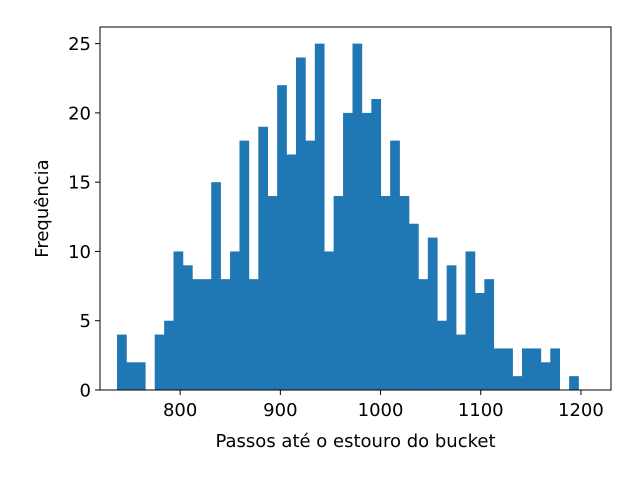  Describe the element at coordinates (481, 410) in the screenshot. I see `x-tick-label: 1100` at that location.